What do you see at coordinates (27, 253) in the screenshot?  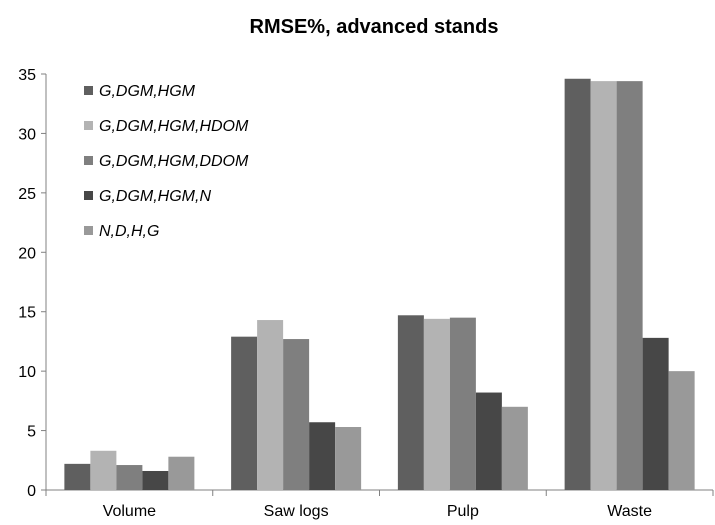 I see `y-tick-label: 20` at bounding box center [27, 253].